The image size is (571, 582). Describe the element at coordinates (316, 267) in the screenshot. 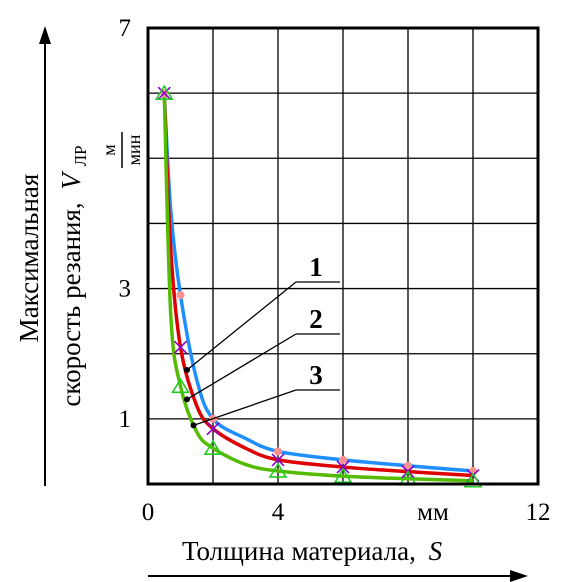

I see `callout-label: 1` at that location.